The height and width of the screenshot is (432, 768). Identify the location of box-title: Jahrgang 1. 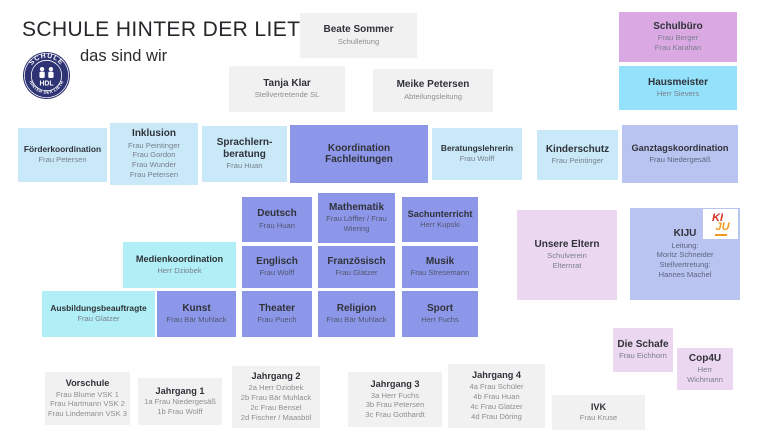
(180, 390).